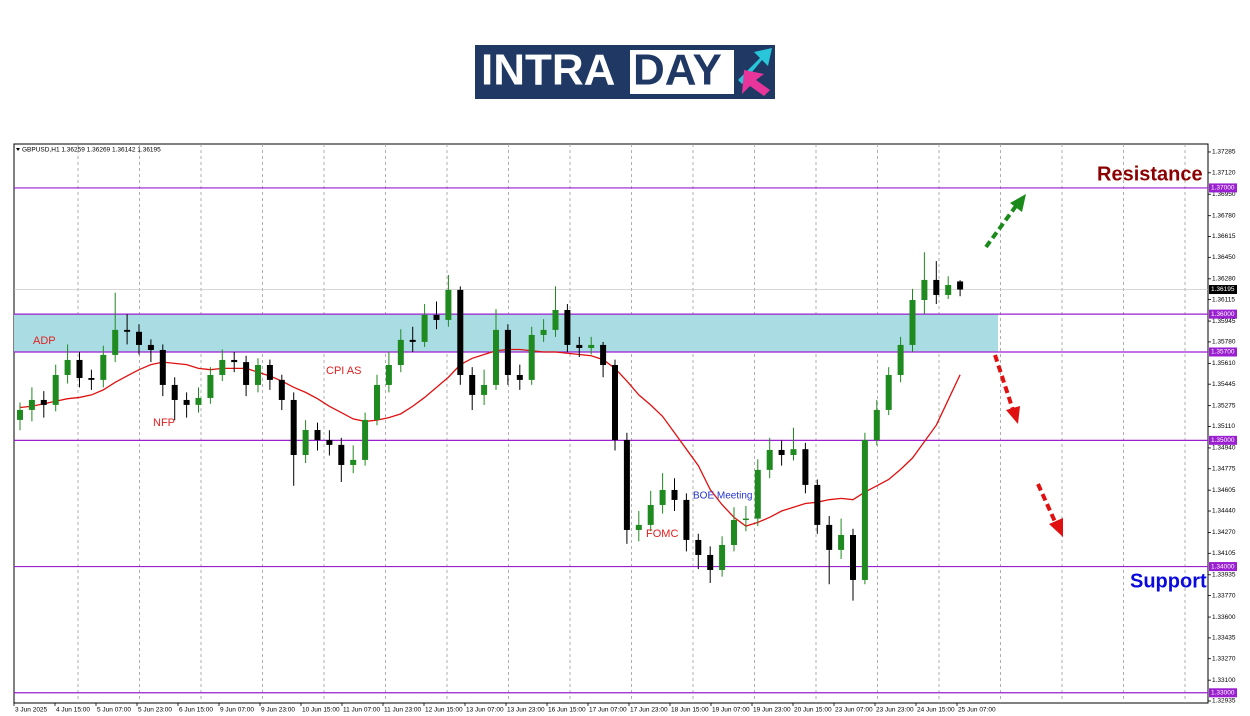 The height and width of the screenshot is (716, 1250). What do you see at coordinates (526, 710) in the screenshot?
I see `x-tick-label: 13 Jun 23:00` at bounding box center [526, 710].